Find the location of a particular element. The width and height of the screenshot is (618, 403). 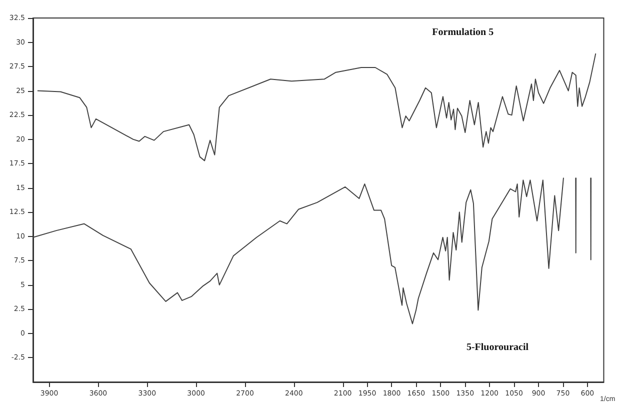

annotation: 5-Fluorouracil is located at coordinates (497, 347).